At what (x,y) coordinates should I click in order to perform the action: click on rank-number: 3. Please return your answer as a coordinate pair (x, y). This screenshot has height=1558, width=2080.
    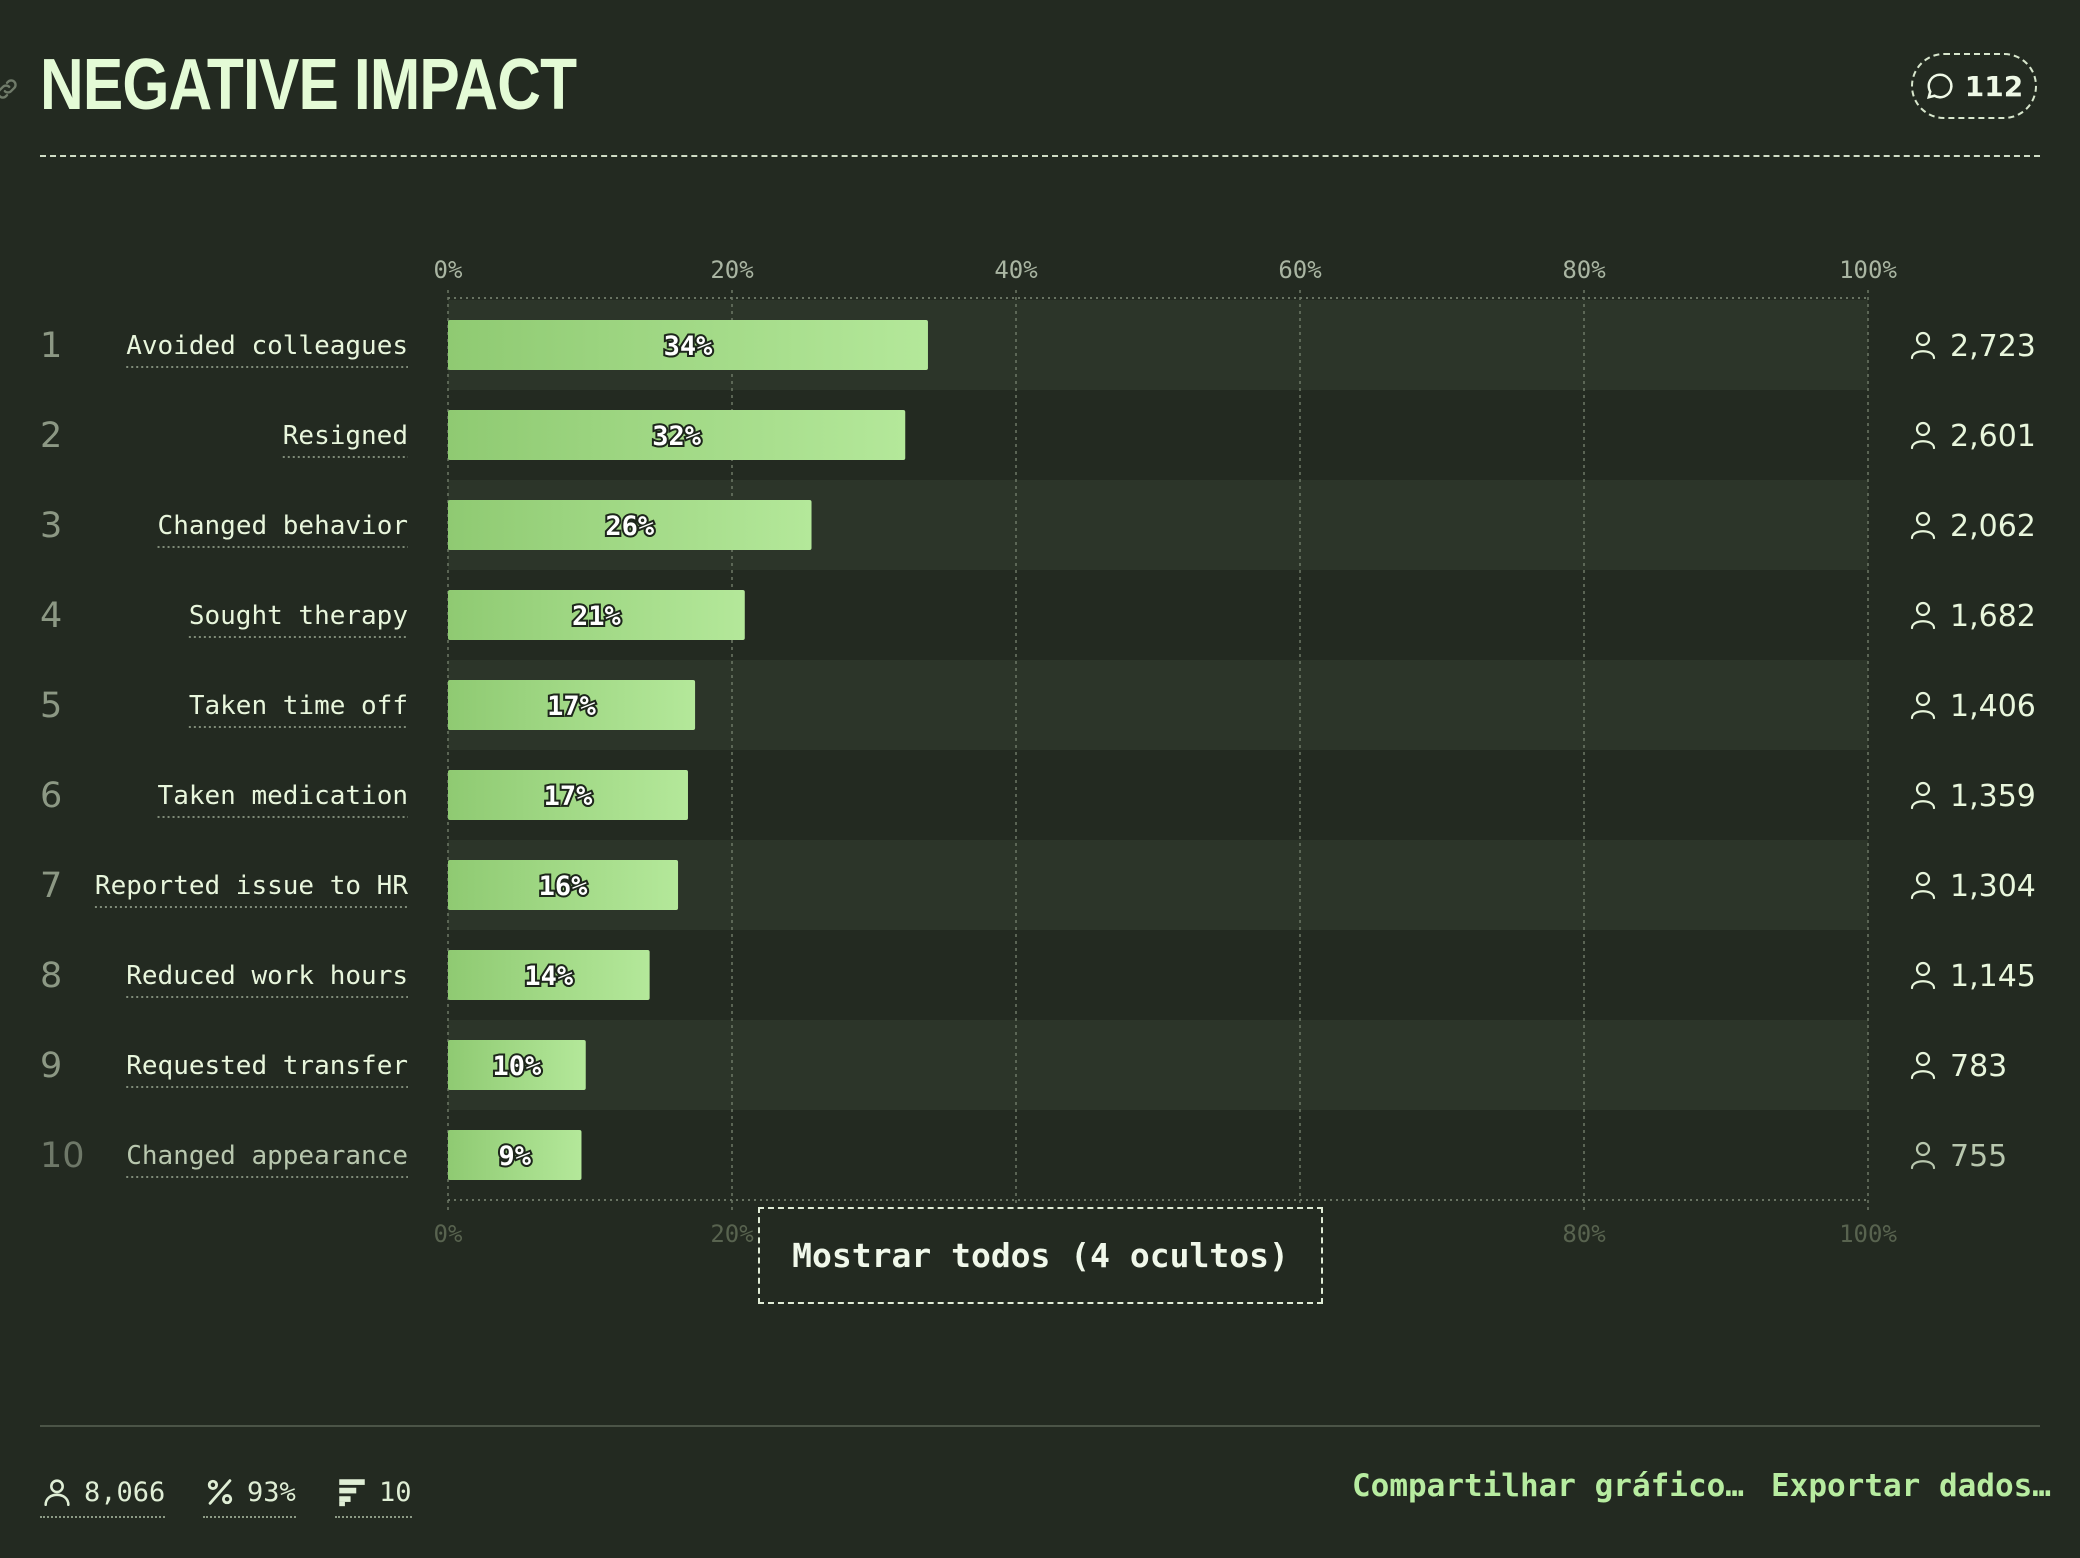
    Looking at the image, I should click on (51, 526).